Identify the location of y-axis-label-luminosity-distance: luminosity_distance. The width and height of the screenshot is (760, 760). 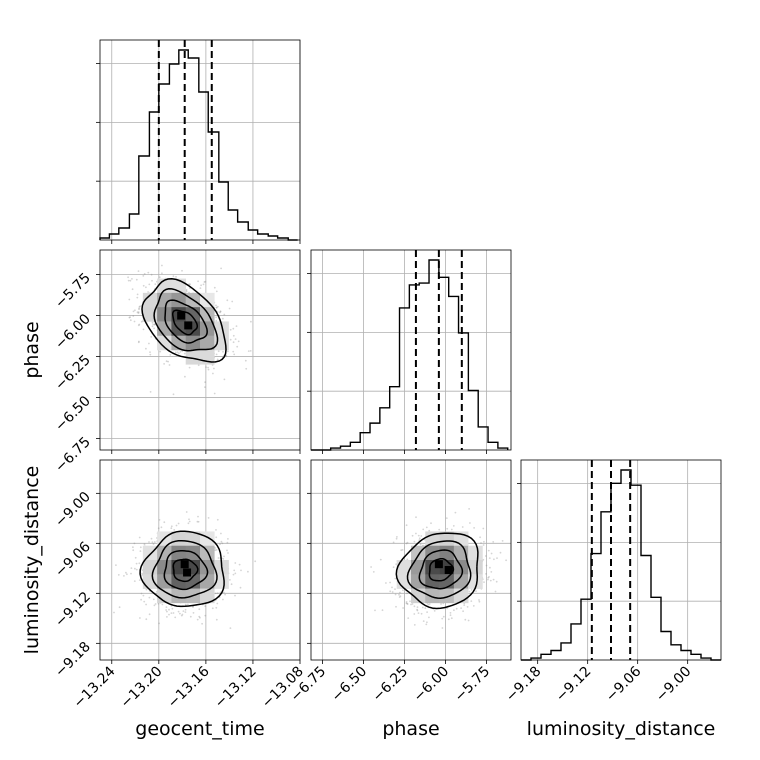
(32, 560).